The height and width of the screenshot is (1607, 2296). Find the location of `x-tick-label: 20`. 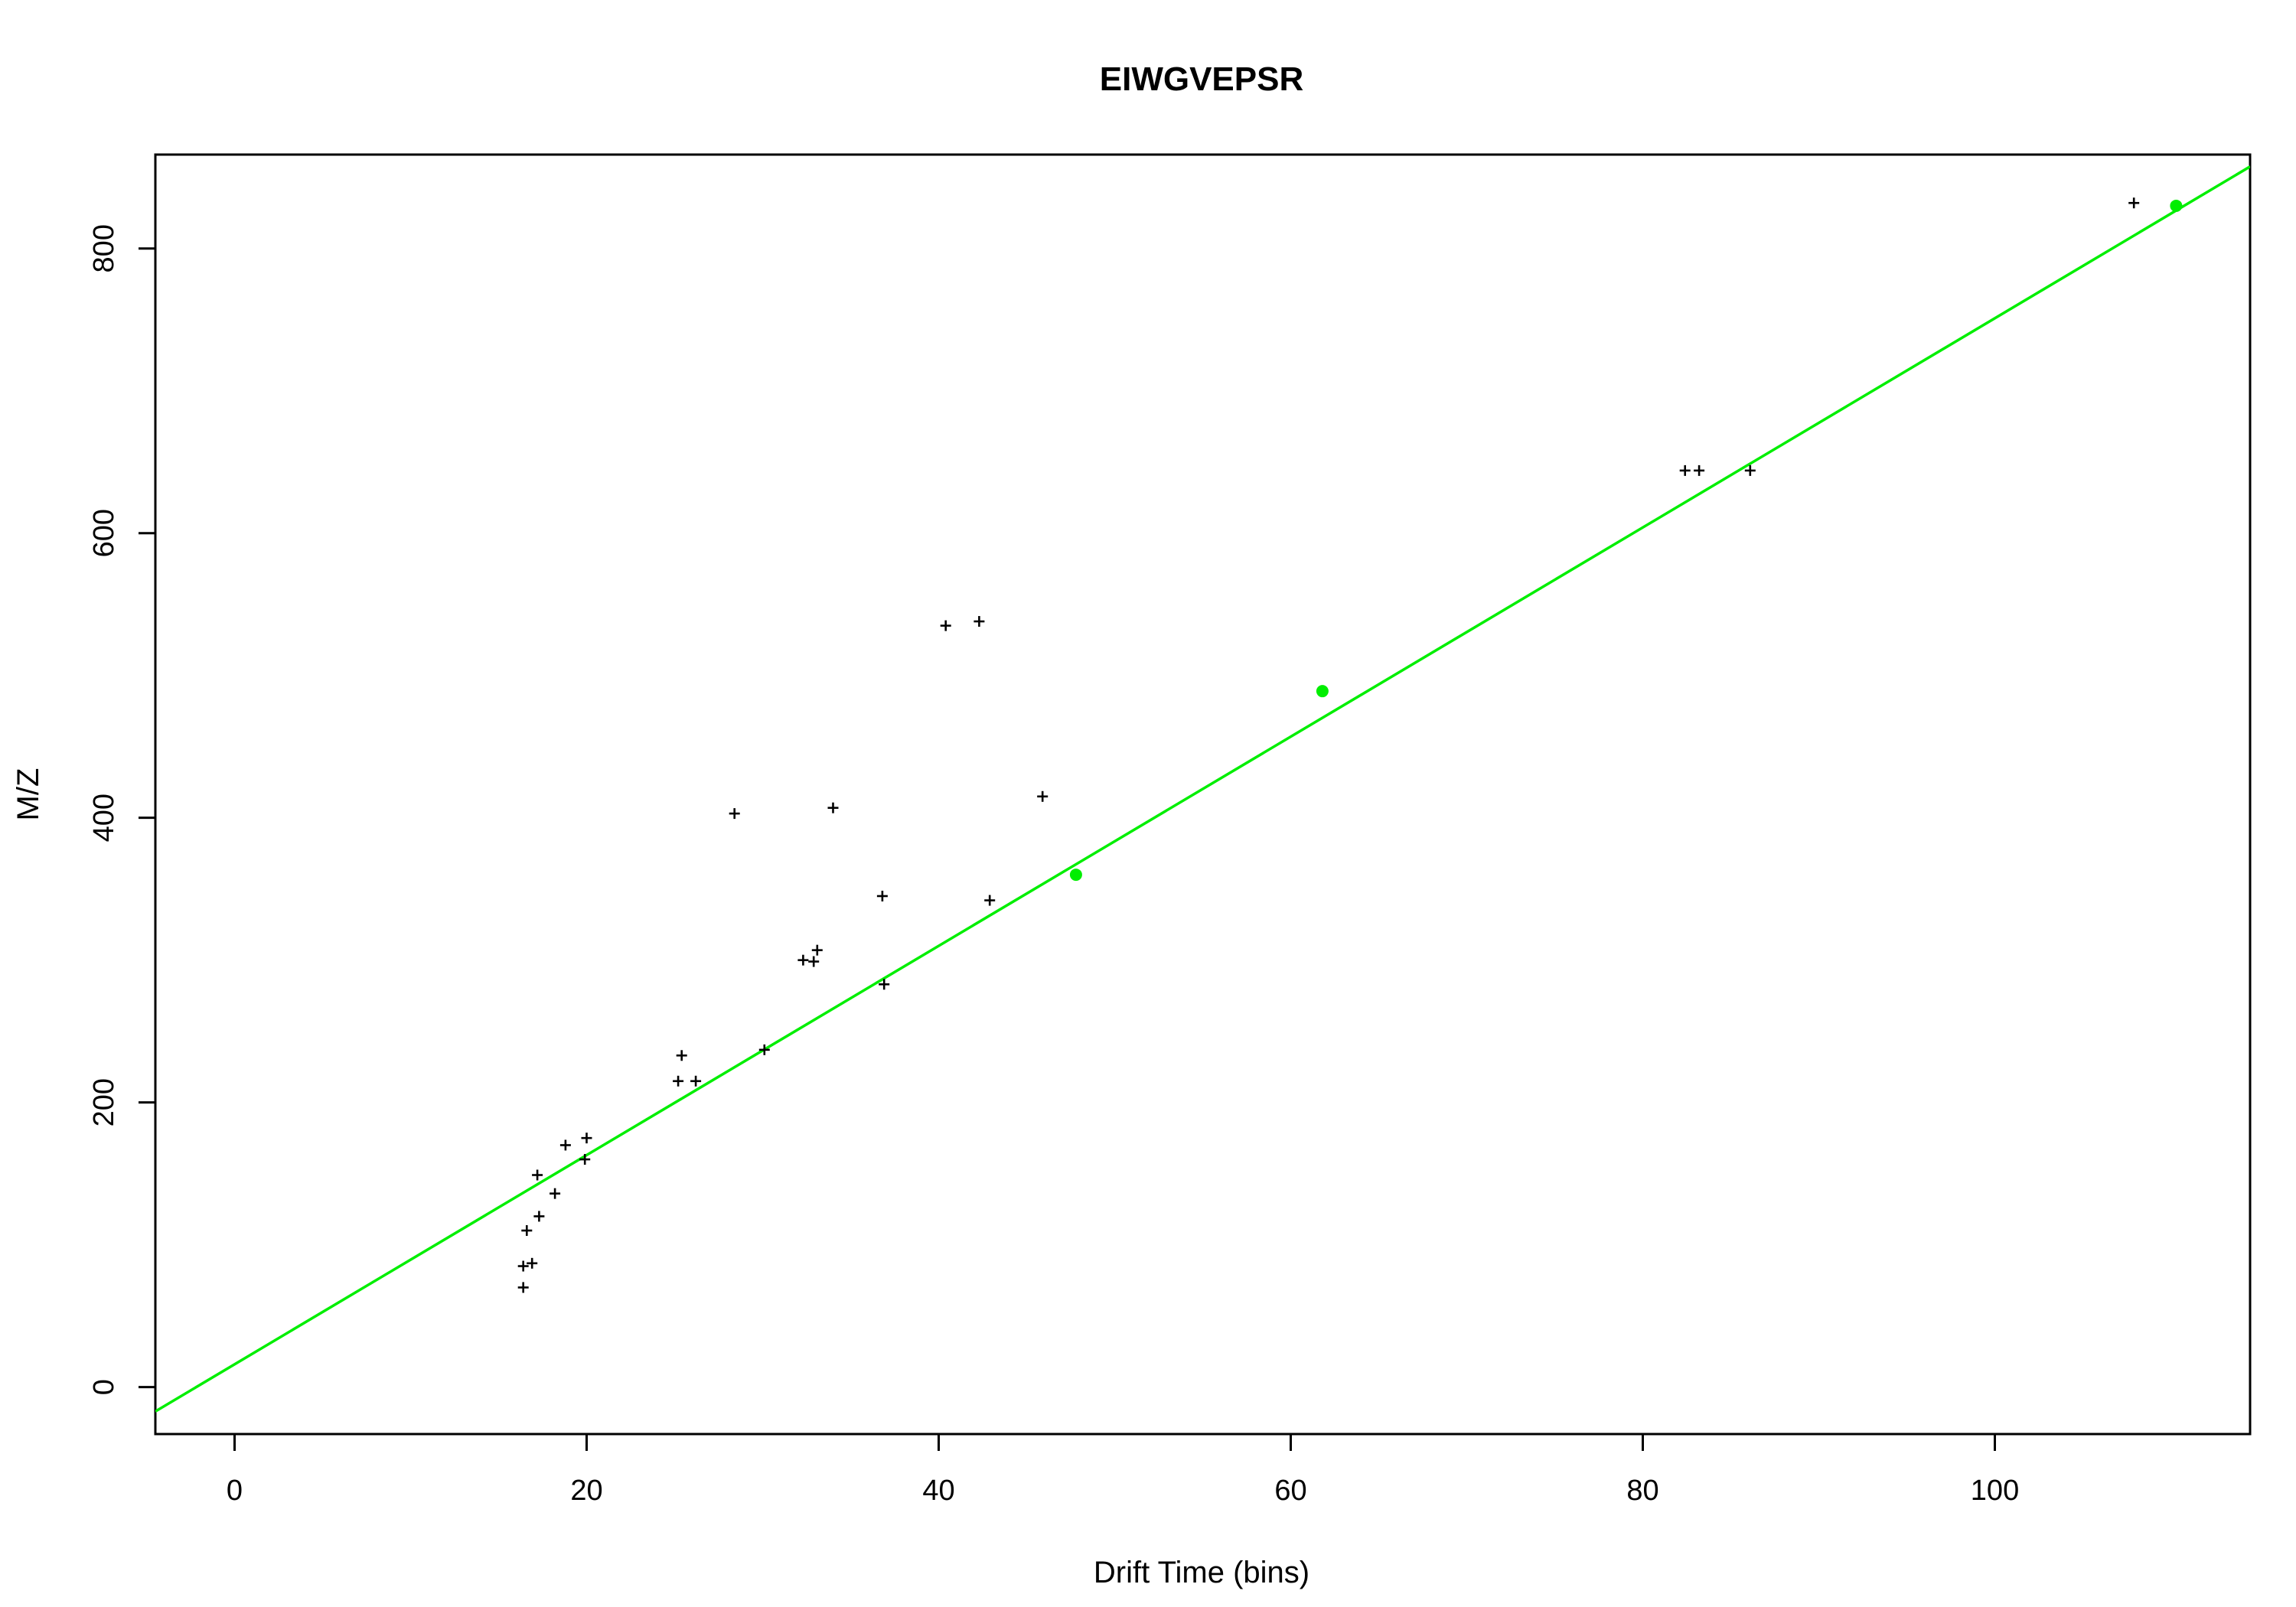

x-tick-label: 20 is located at coordinates (586, 1491).